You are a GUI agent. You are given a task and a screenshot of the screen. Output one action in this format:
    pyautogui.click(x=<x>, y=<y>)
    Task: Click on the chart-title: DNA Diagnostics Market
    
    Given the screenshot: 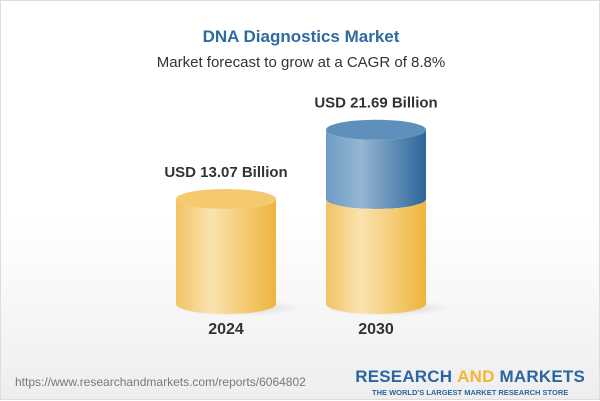 What is the action you would take?
    pyautogui.click(x=301, y=36)
    